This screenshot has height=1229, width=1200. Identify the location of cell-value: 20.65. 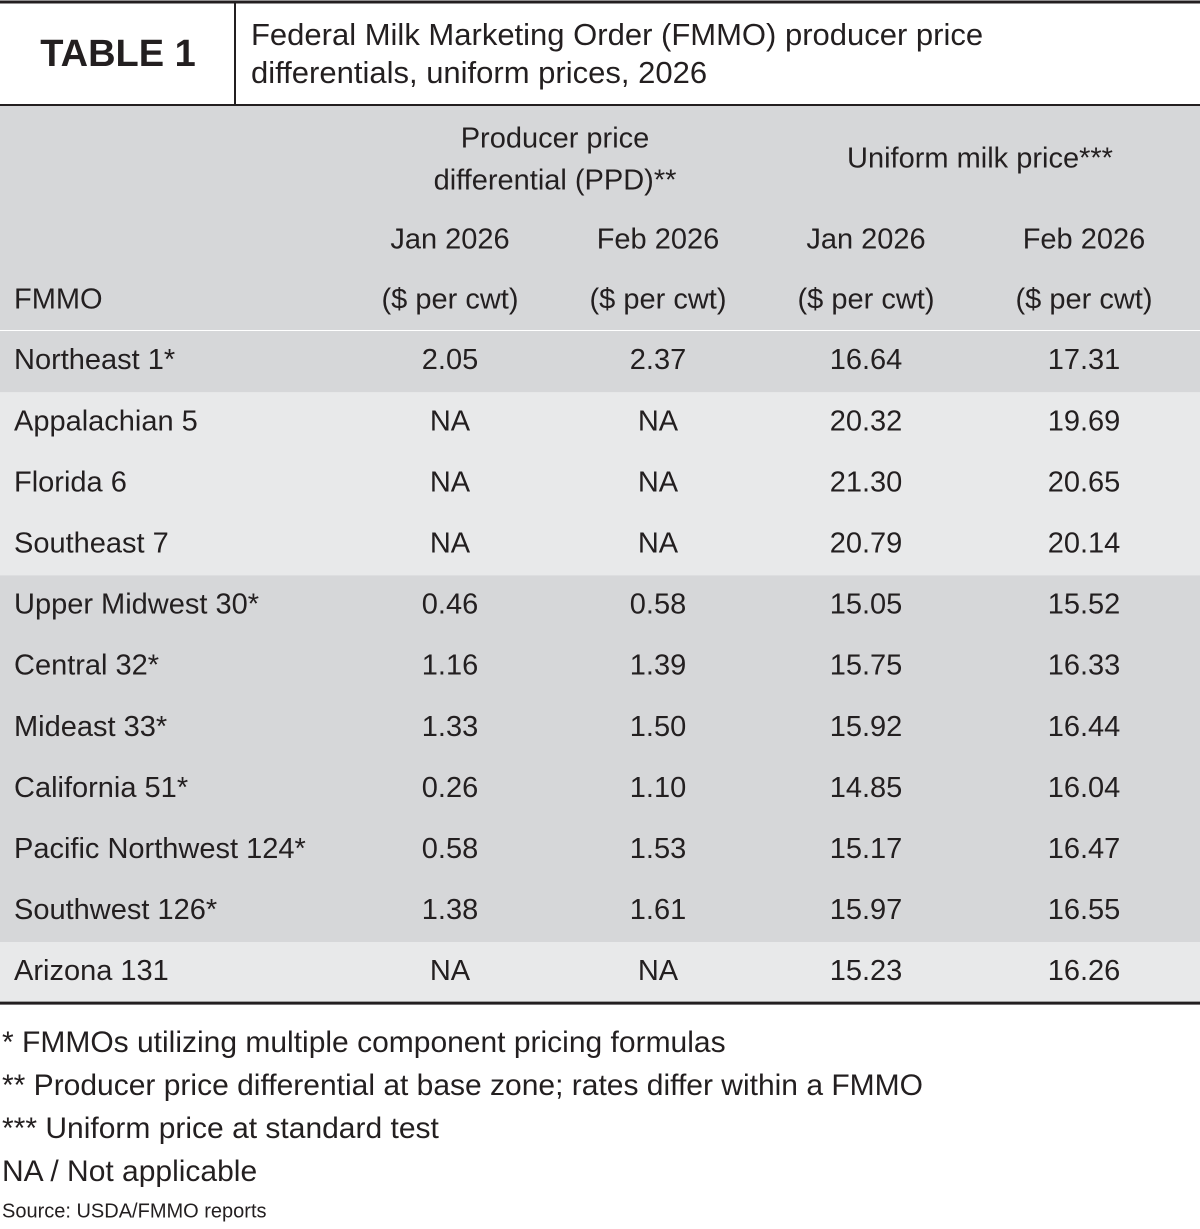
(1084, 482).